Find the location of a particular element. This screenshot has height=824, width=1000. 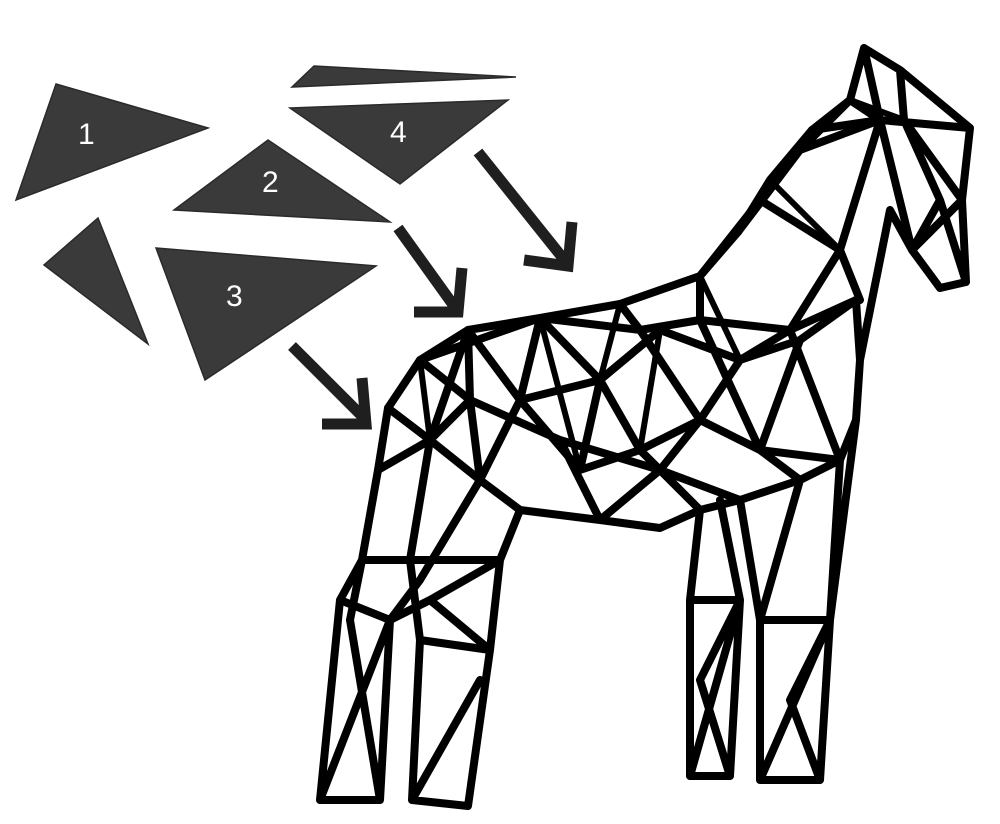

horse-front-legs is located at coordinates (420, 623).